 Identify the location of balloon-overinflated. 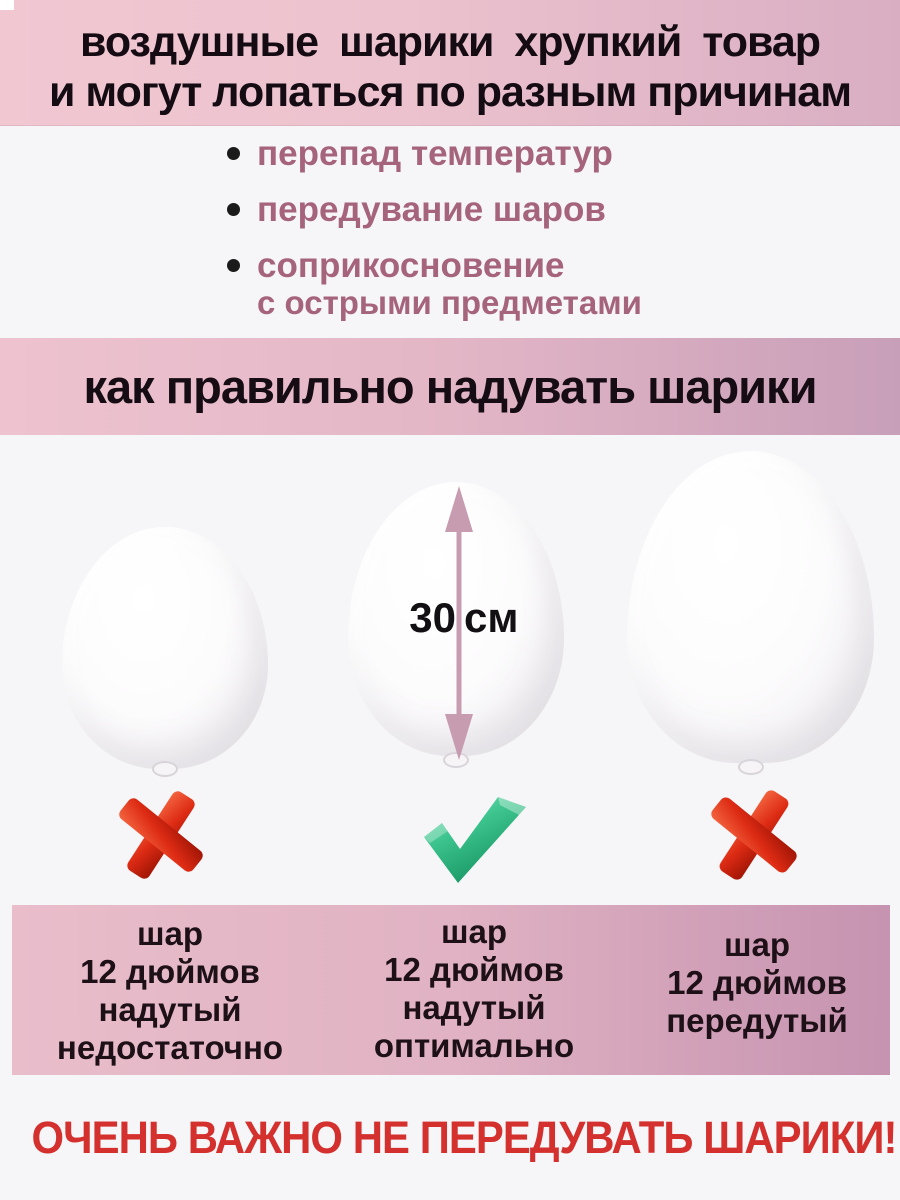
(750, 607).